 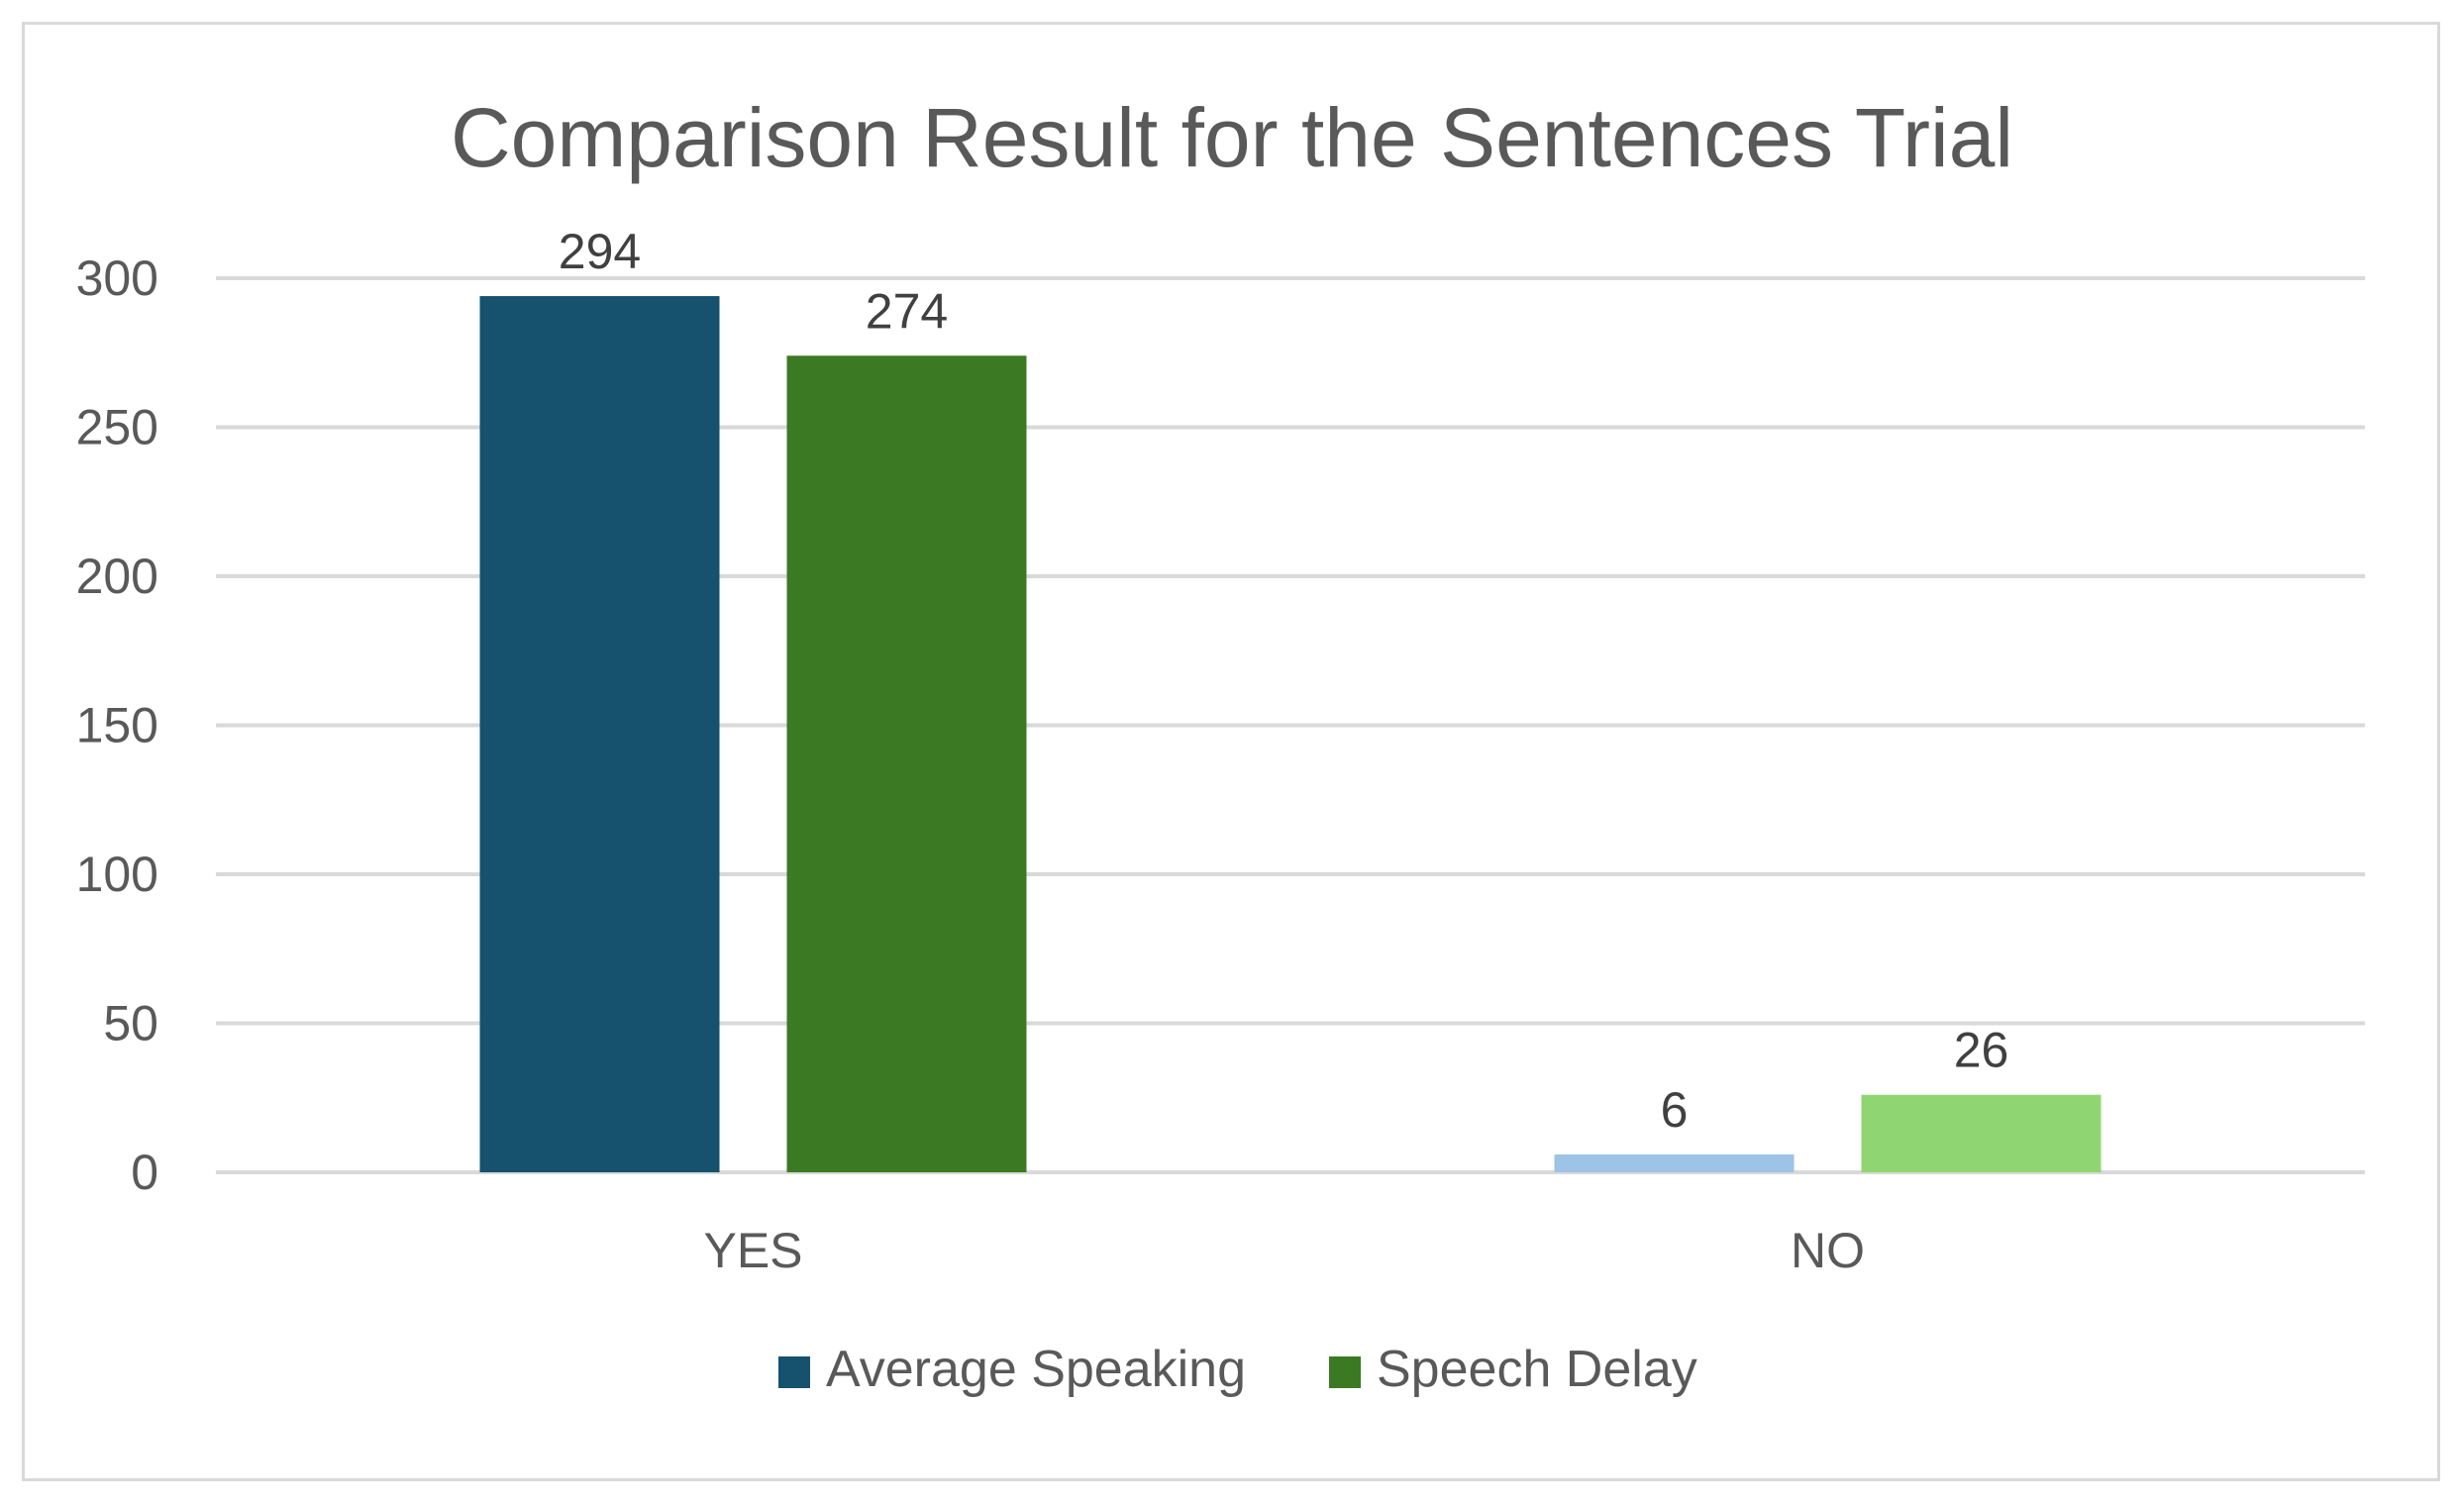 I want to click on legend: Average Speaking Speech Delay, so click(x=1237, y=1369).